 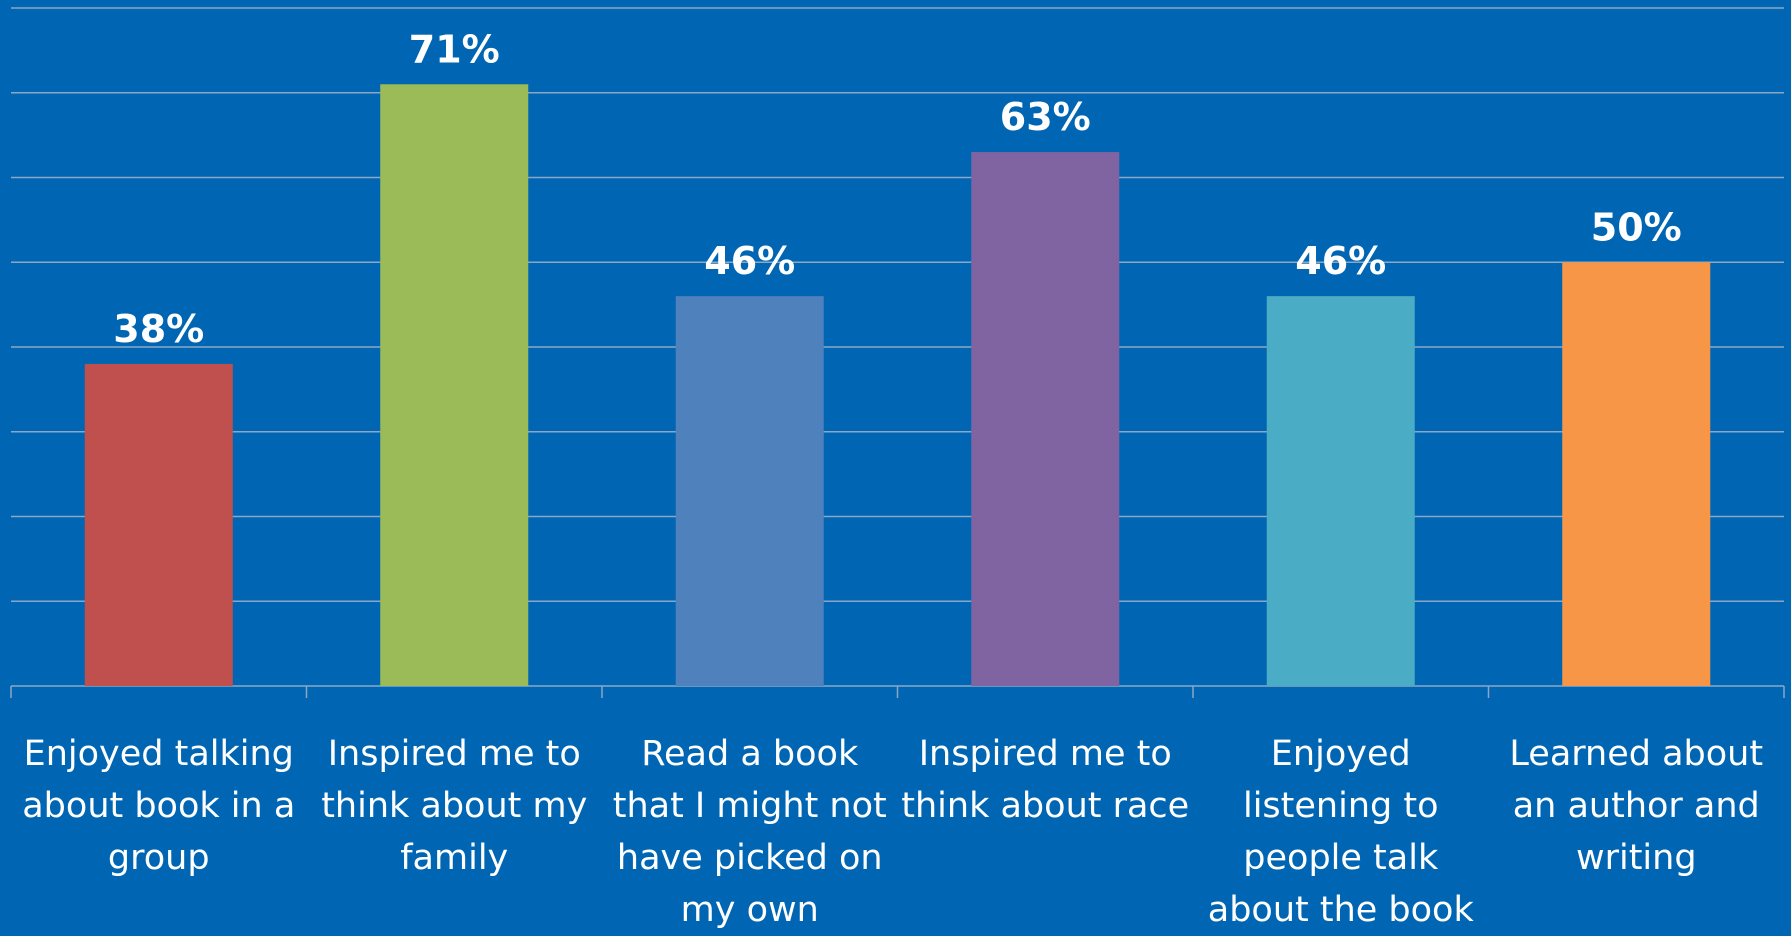 What do you see at coordinates (1045, 780) in the screenshot?
I see `category-label: Inspired me to think about race` at bounding box center [1045, 780].